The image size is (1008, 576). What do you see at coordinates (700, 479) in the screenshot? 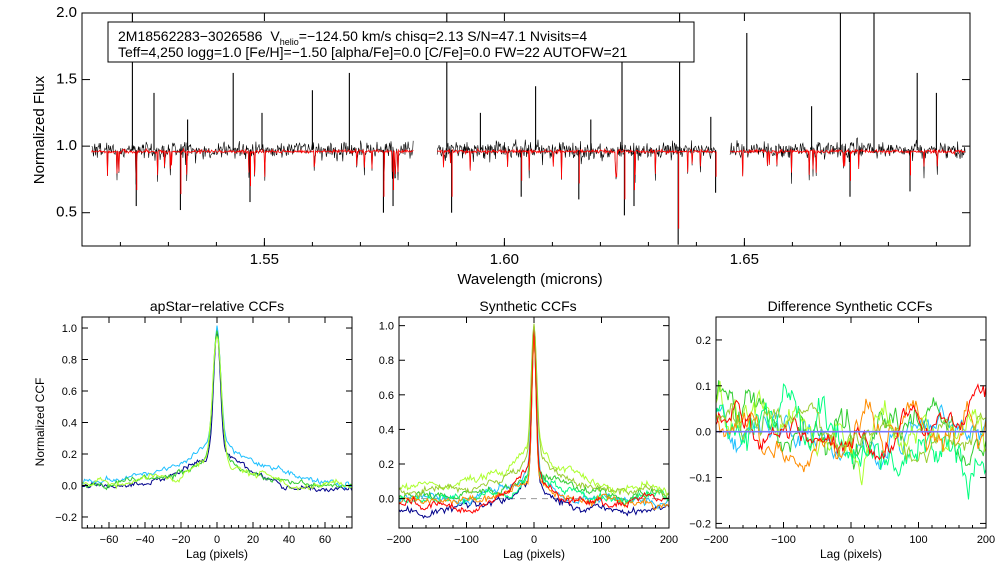
I see `y-tick-label: −0.1` at bounding box center [700, 479].